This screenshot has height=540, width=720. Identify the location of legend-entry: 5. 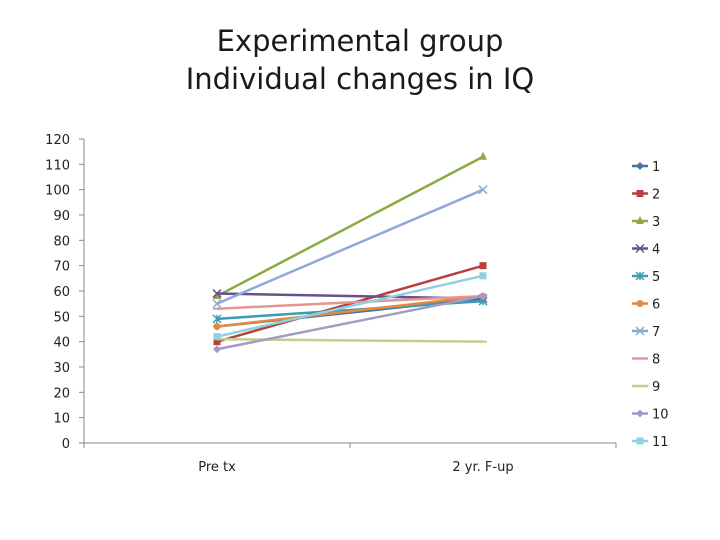
(646, 277).